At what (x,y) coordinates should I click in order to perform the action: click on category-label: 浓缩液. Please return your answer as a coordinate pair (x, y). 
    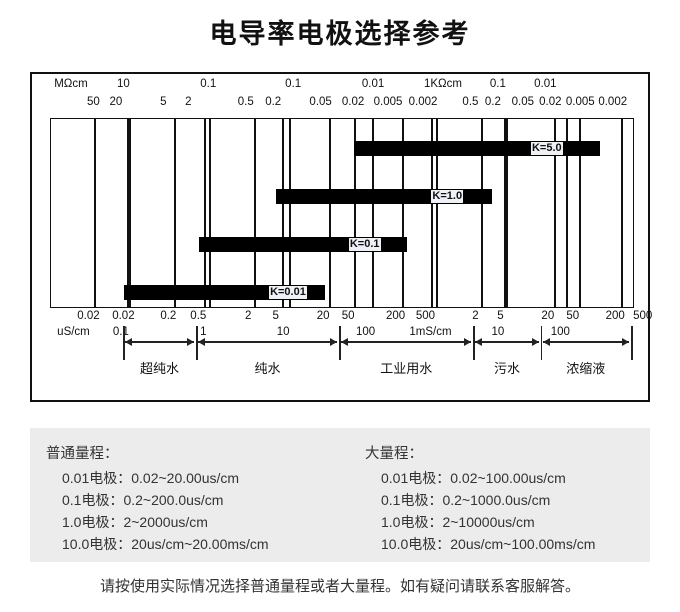
    Looking at the image, I should click on (586, 368).